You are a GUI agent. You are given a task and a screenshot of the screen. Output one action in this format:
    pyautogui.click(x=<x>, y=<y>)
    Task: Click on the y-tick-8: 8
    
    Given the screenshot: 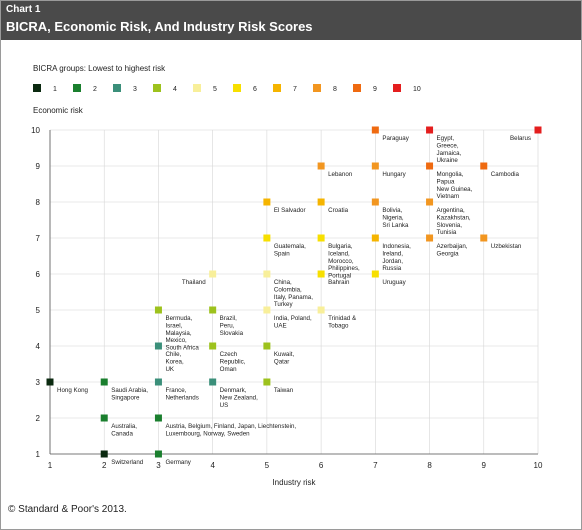 What is the action you would take?
    pyautogui.click(x=38, y=202)
    